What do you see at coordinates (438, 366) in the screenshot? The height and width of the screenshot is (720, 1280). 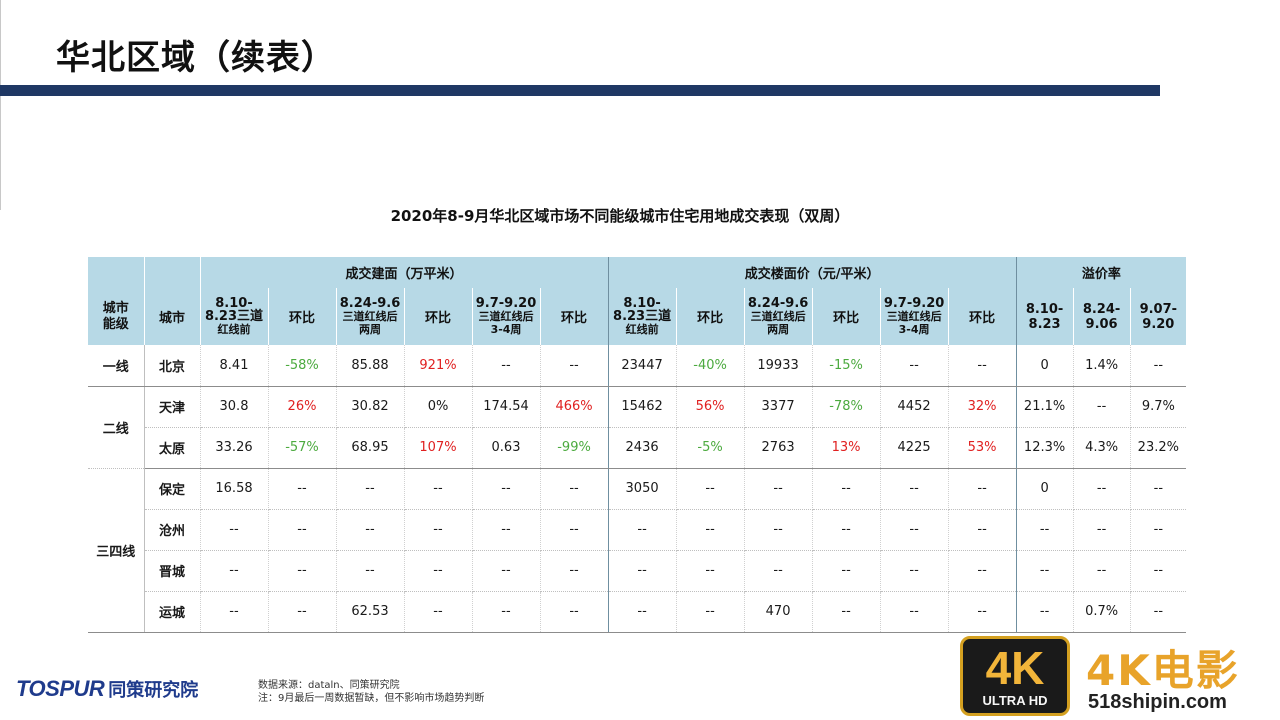 I see `table-cell: 921%` at bounding box center [438, 366].